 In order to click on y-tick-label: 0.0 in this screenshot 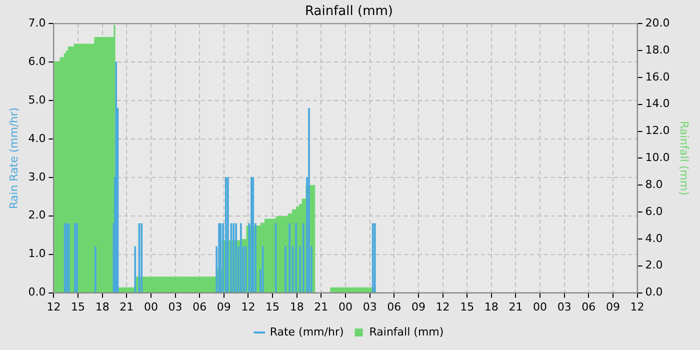, I will do `click(37, 292)`.